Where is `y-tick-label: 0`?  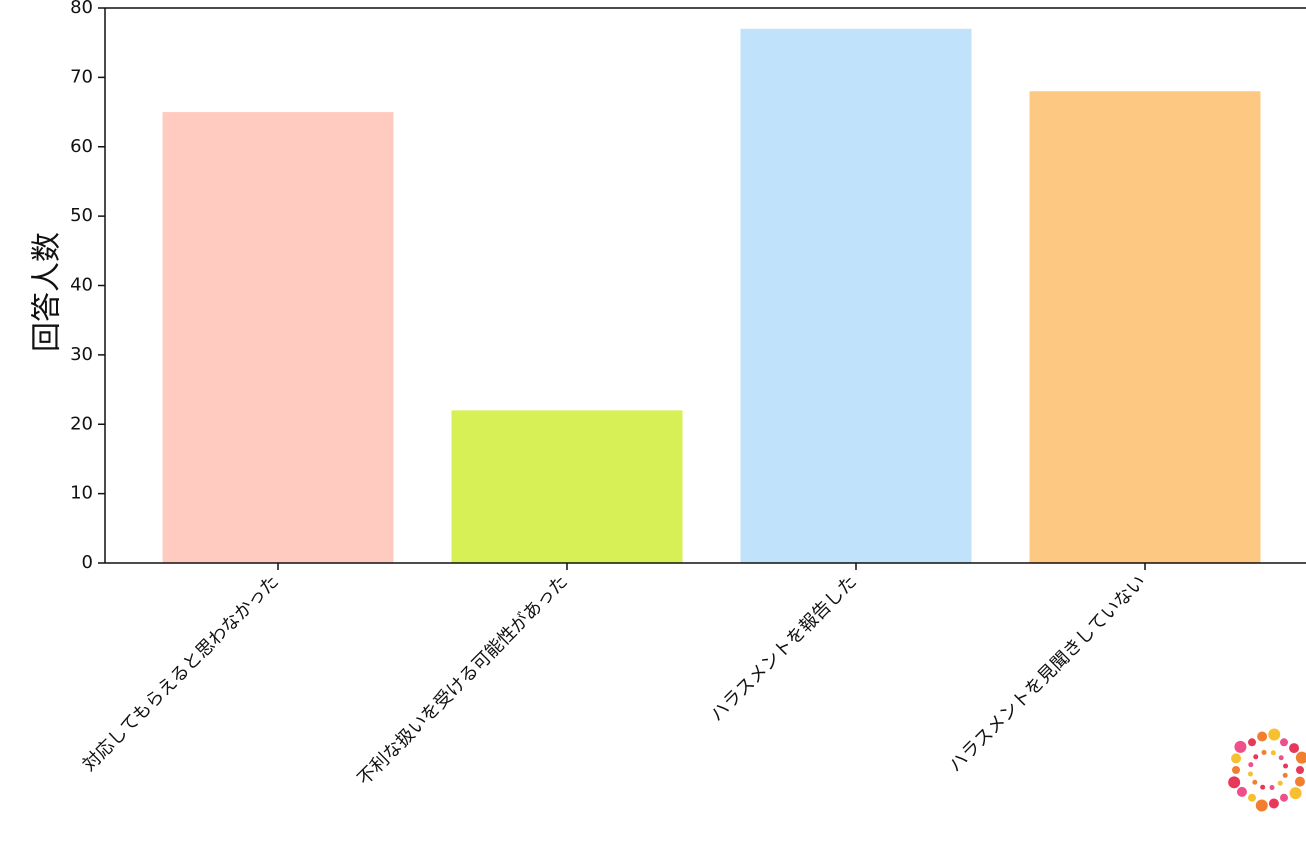
y-tick-label: 0 is located at coordinates (87, 562).